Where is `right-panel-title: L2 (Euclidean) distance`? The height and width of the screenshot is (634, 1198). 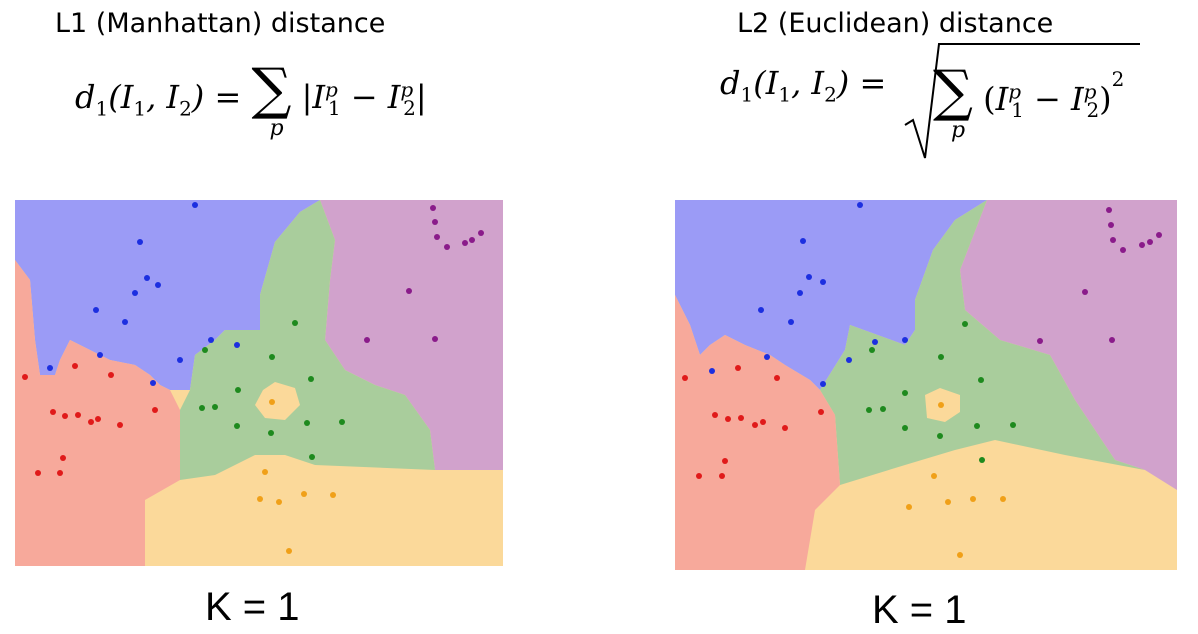 right-panel-title: L2 (Euclidean) distance is located at coordinates (895, 23).